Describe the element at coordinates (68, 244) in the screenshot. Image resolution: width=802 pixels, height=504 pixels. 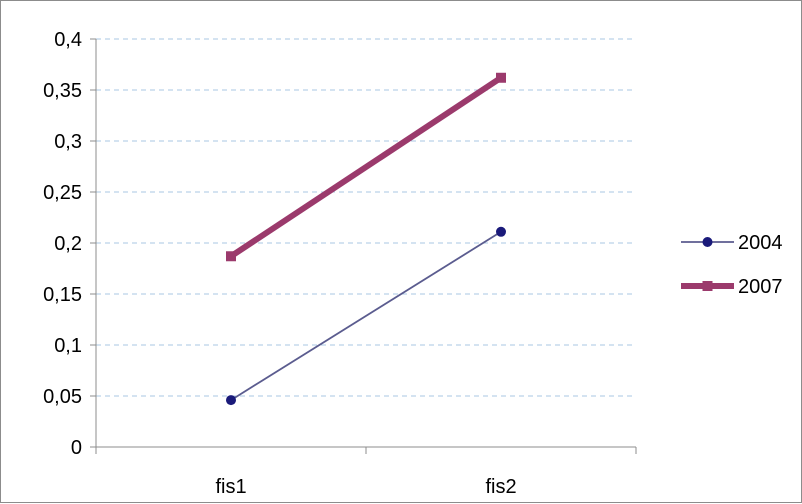
I see `y-tick-label: 0,2` at that location.